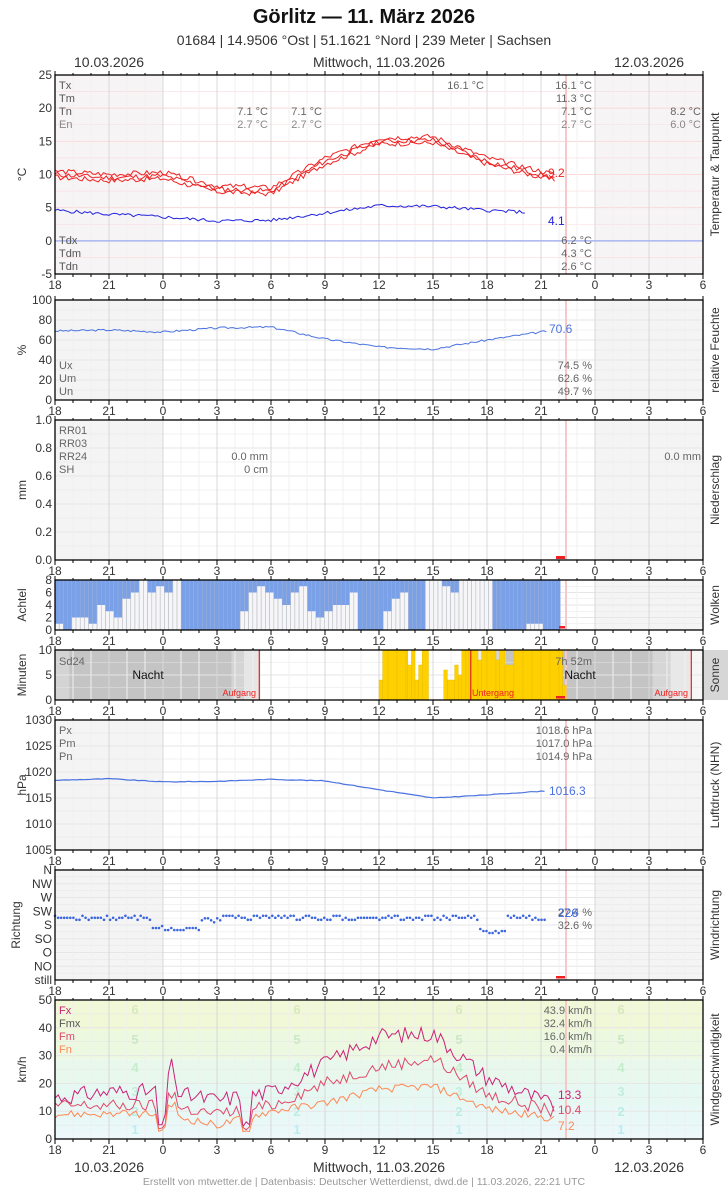  I want to click on y-tick-label: 80, so click(46, 320).